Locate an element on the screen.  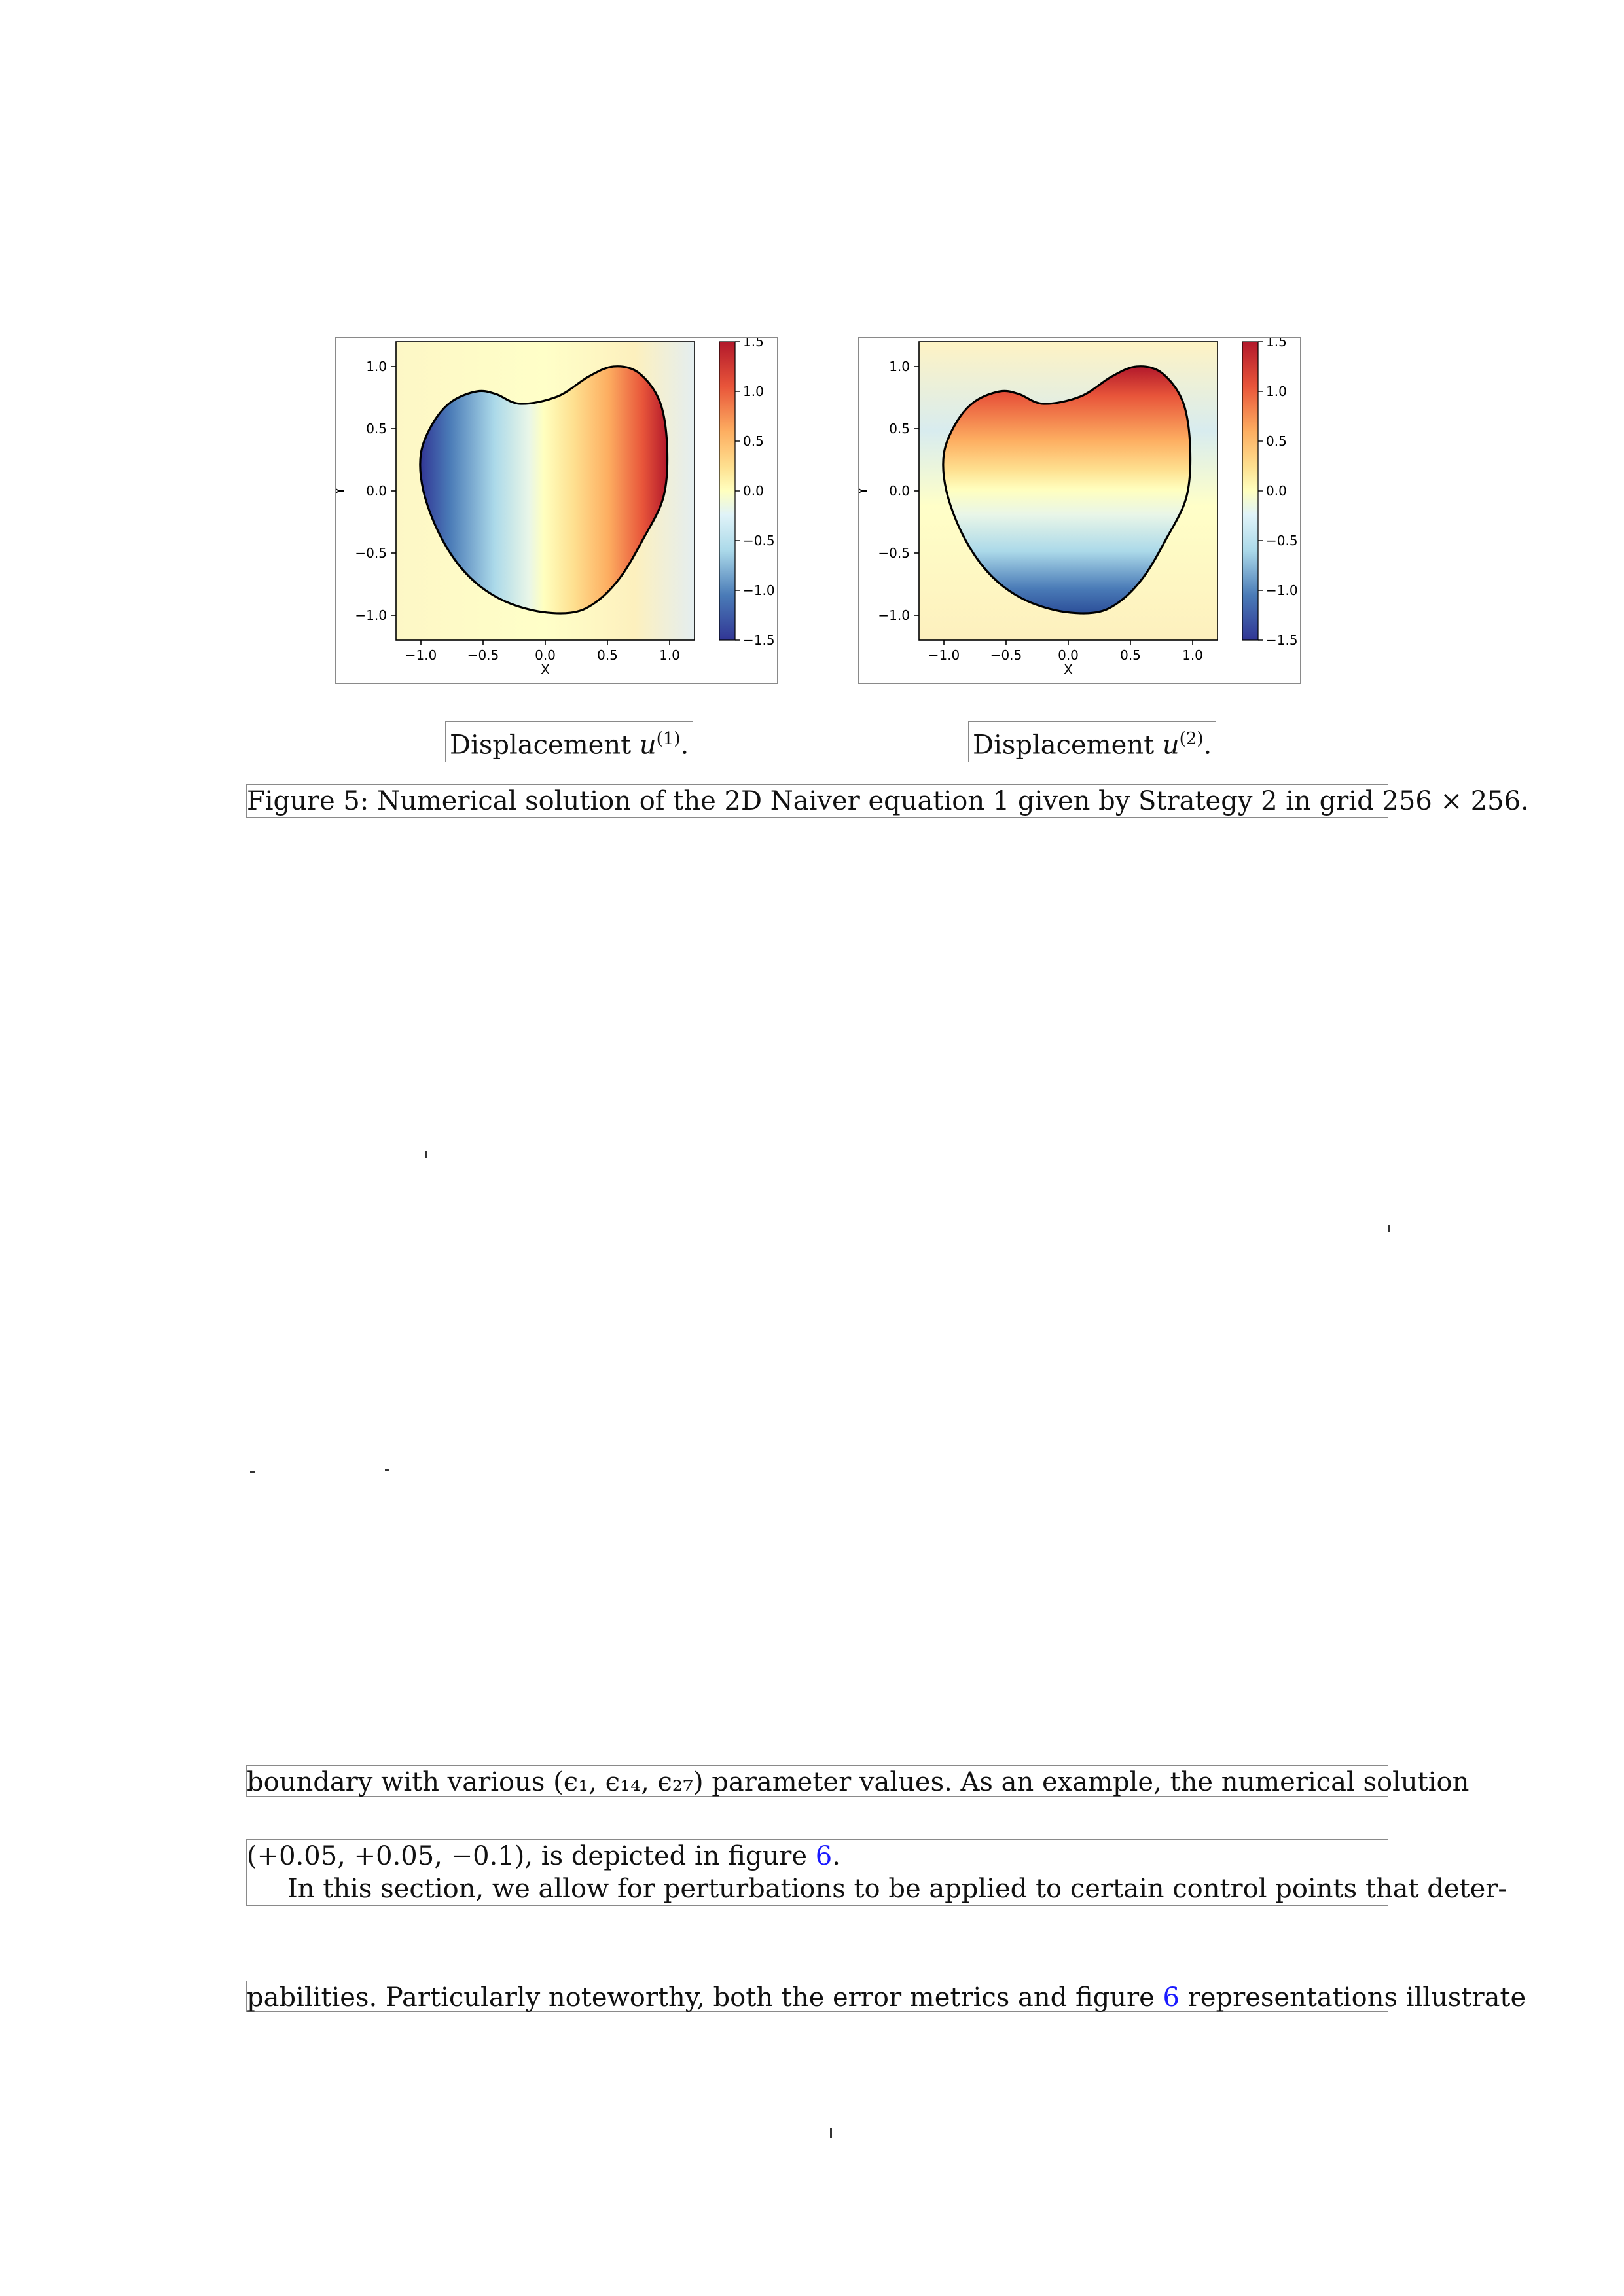
subcaption-right-end: . is located at coordinates (1207, 745).